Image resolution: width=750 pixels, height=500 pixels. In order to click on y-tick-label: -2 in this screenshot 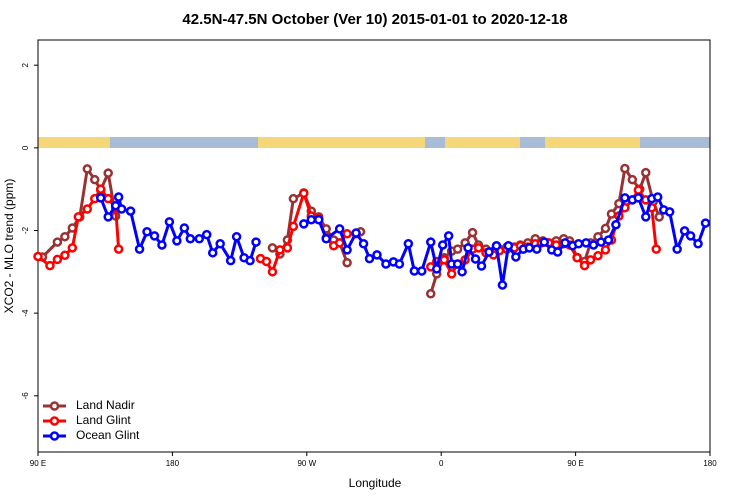, I will do `click(25, 230)`.